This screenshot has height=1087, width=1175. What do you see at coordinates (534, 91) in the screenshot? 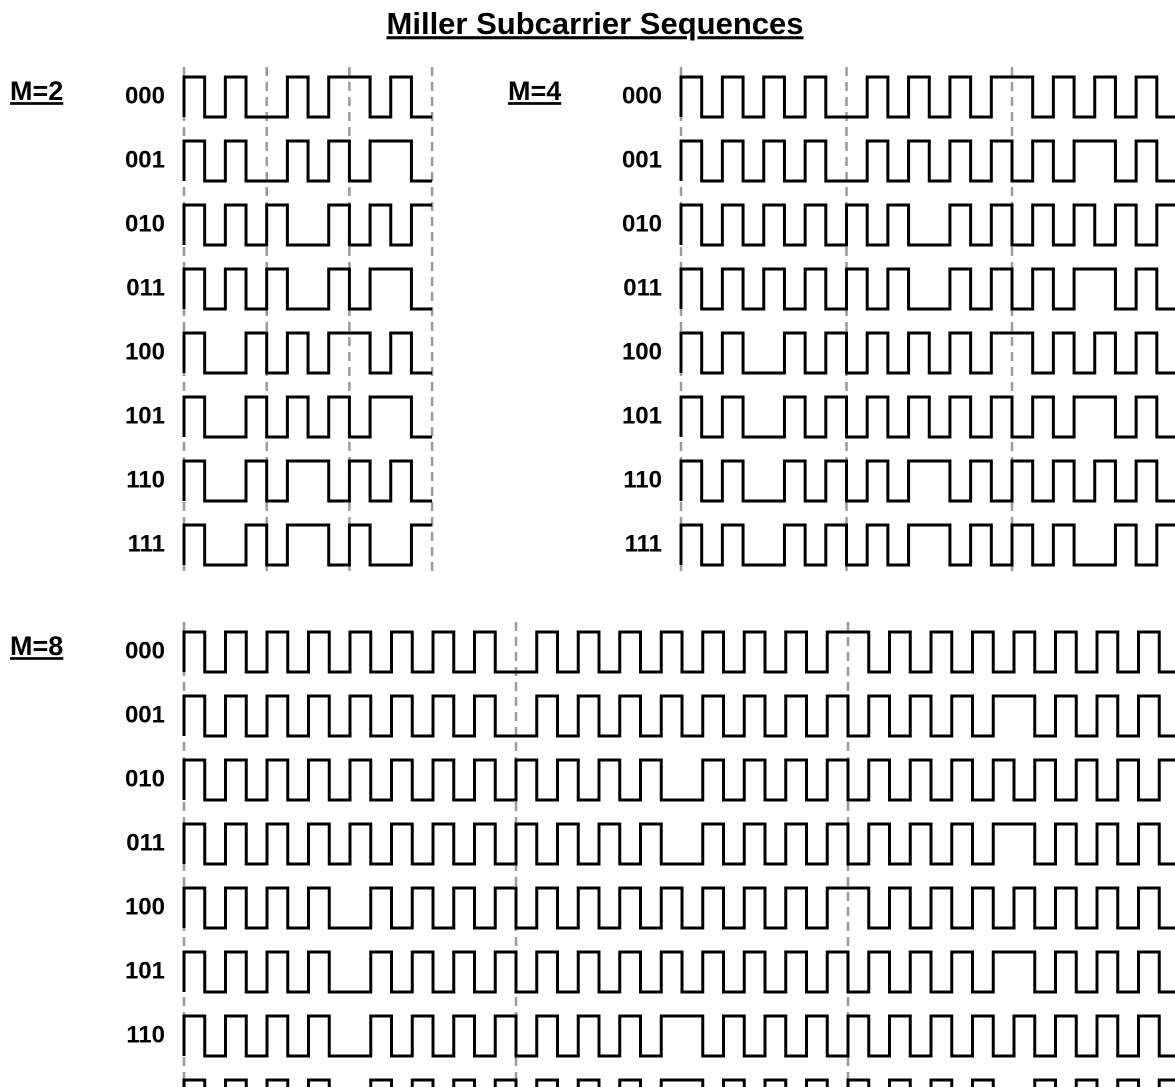
I see `panel-label: M=4` at bounding box center [534, 91].